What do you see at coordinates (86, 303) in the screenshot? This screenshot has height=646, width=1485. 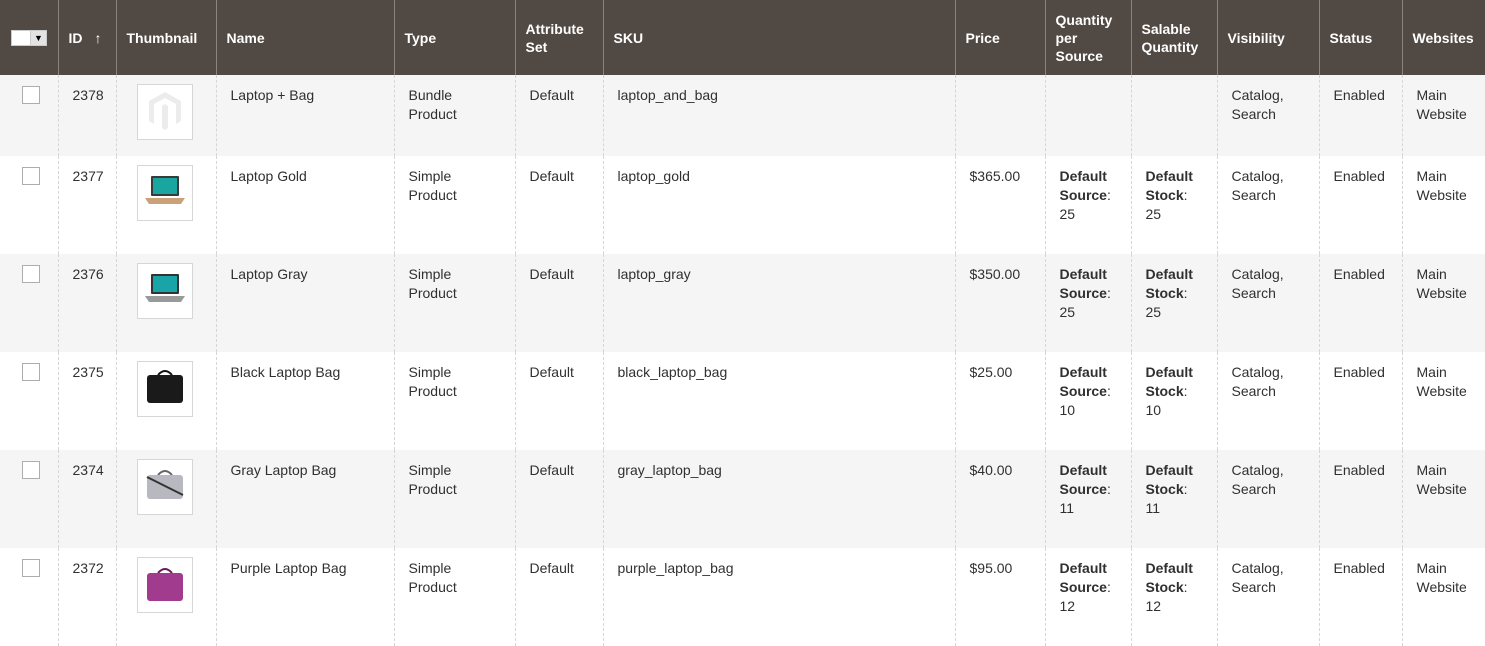 I see `cell-id: 2376` at bounding box center [86, 303].